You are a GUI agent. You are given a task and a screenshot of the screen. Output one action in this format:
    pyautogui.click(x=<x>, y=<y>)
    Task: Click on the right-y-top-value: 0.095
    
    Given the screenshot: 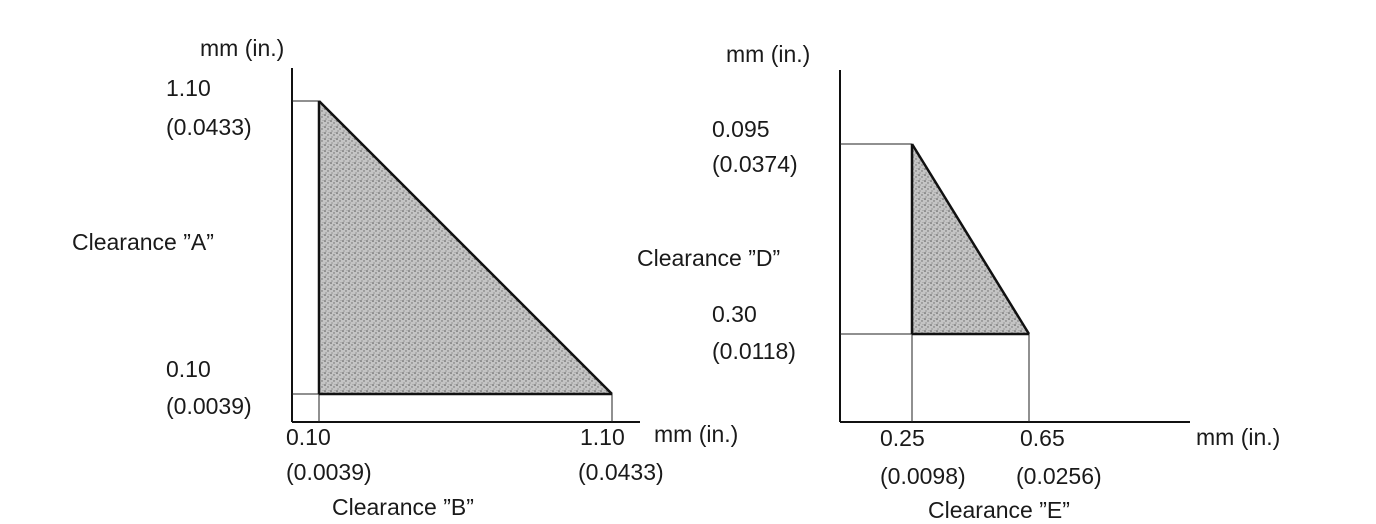 What is the action you would take?
    pyautogui.click(x=741, y=129)
    